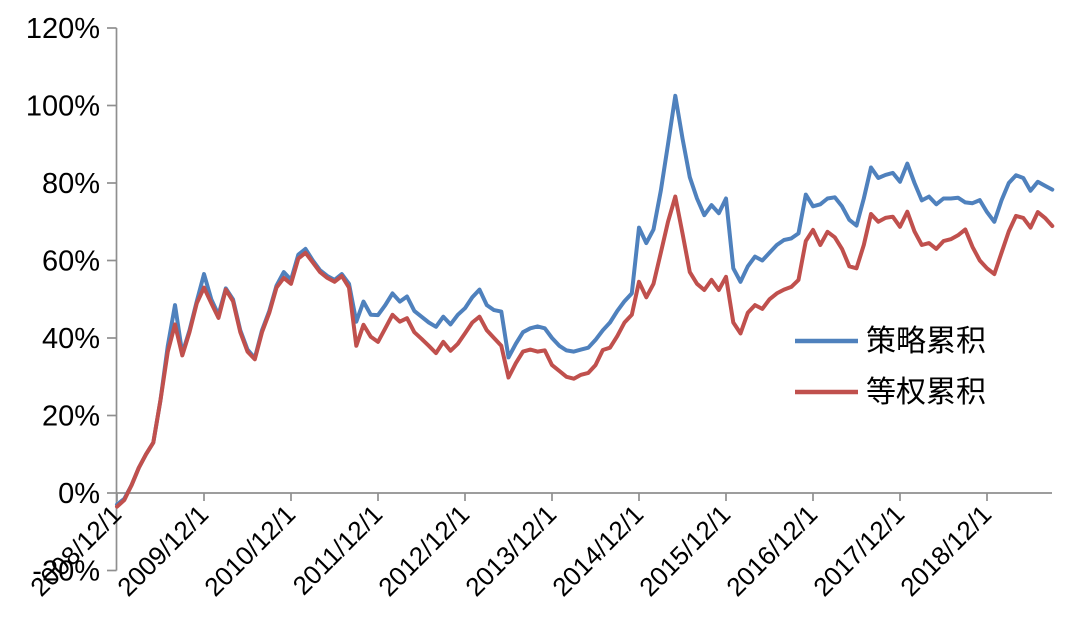 The width and height of the screenshot is (1065, 642). I want to click on x-tick-label: 2015/12/1, so click(684, 550).